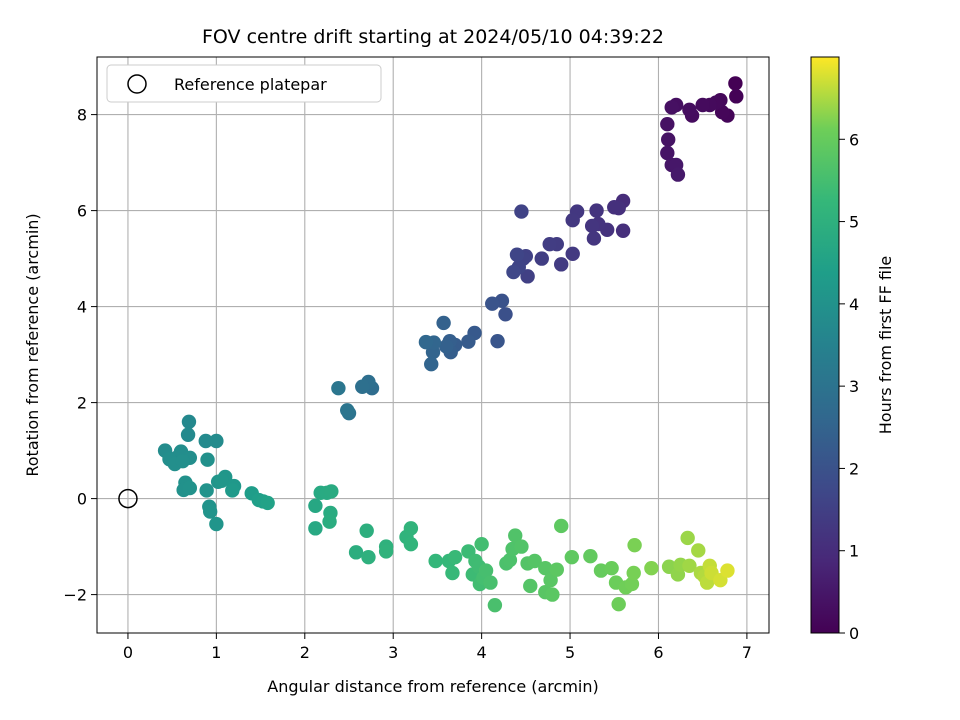 This screenshot has height=720, width=960. Describe the element at coordinates (570, 652) in the screenshot. I see `x-tick-label: 5` at that location.